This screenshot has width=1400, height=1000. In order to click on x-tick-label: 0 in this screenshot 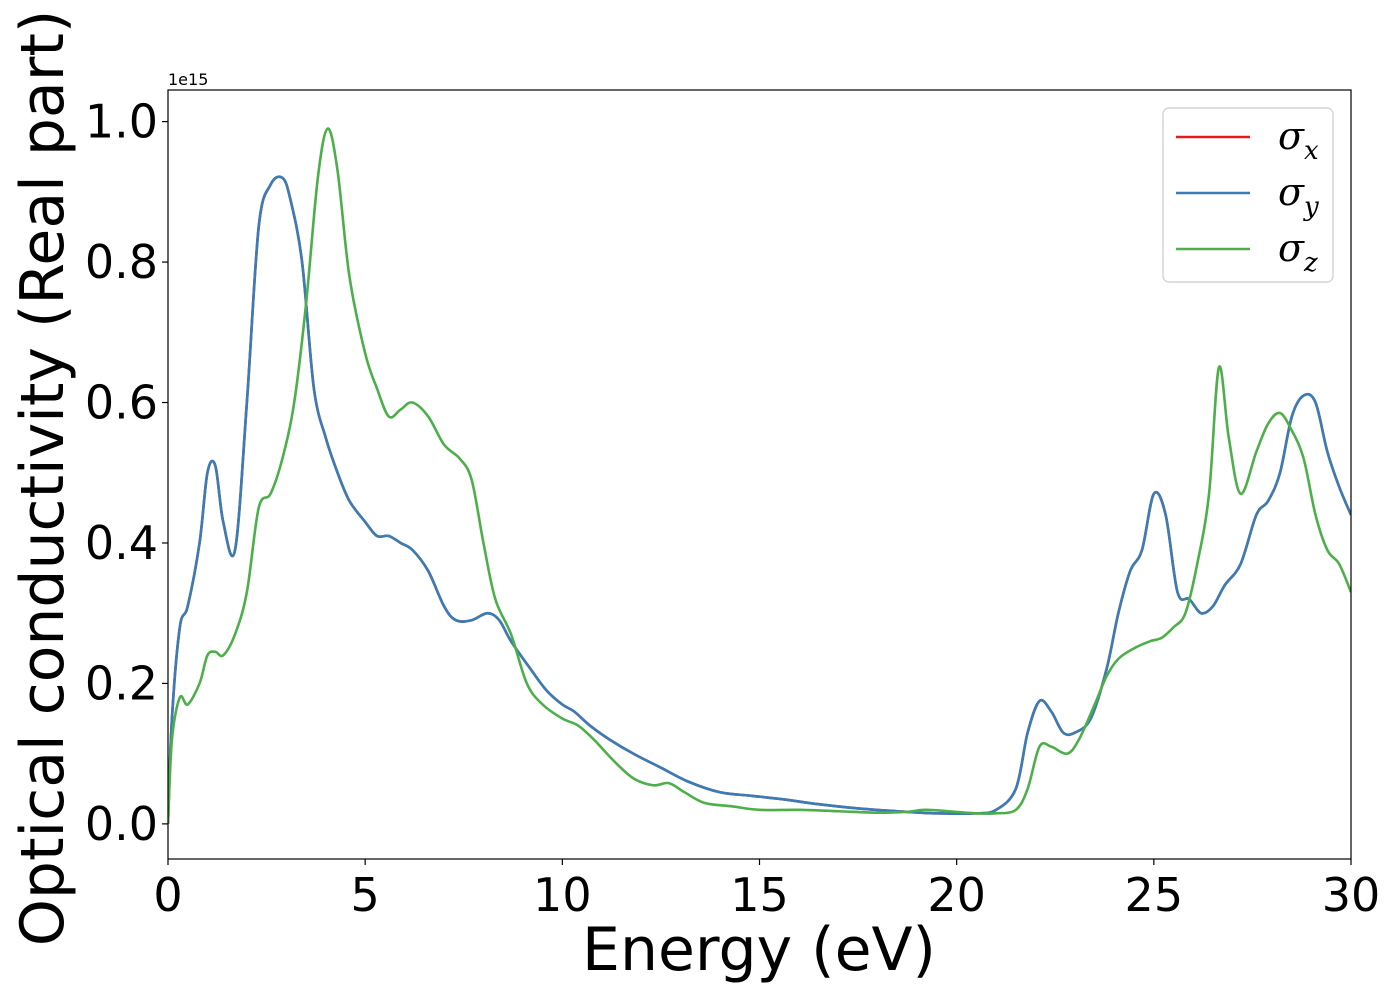, I will do `click(167, 895)`.